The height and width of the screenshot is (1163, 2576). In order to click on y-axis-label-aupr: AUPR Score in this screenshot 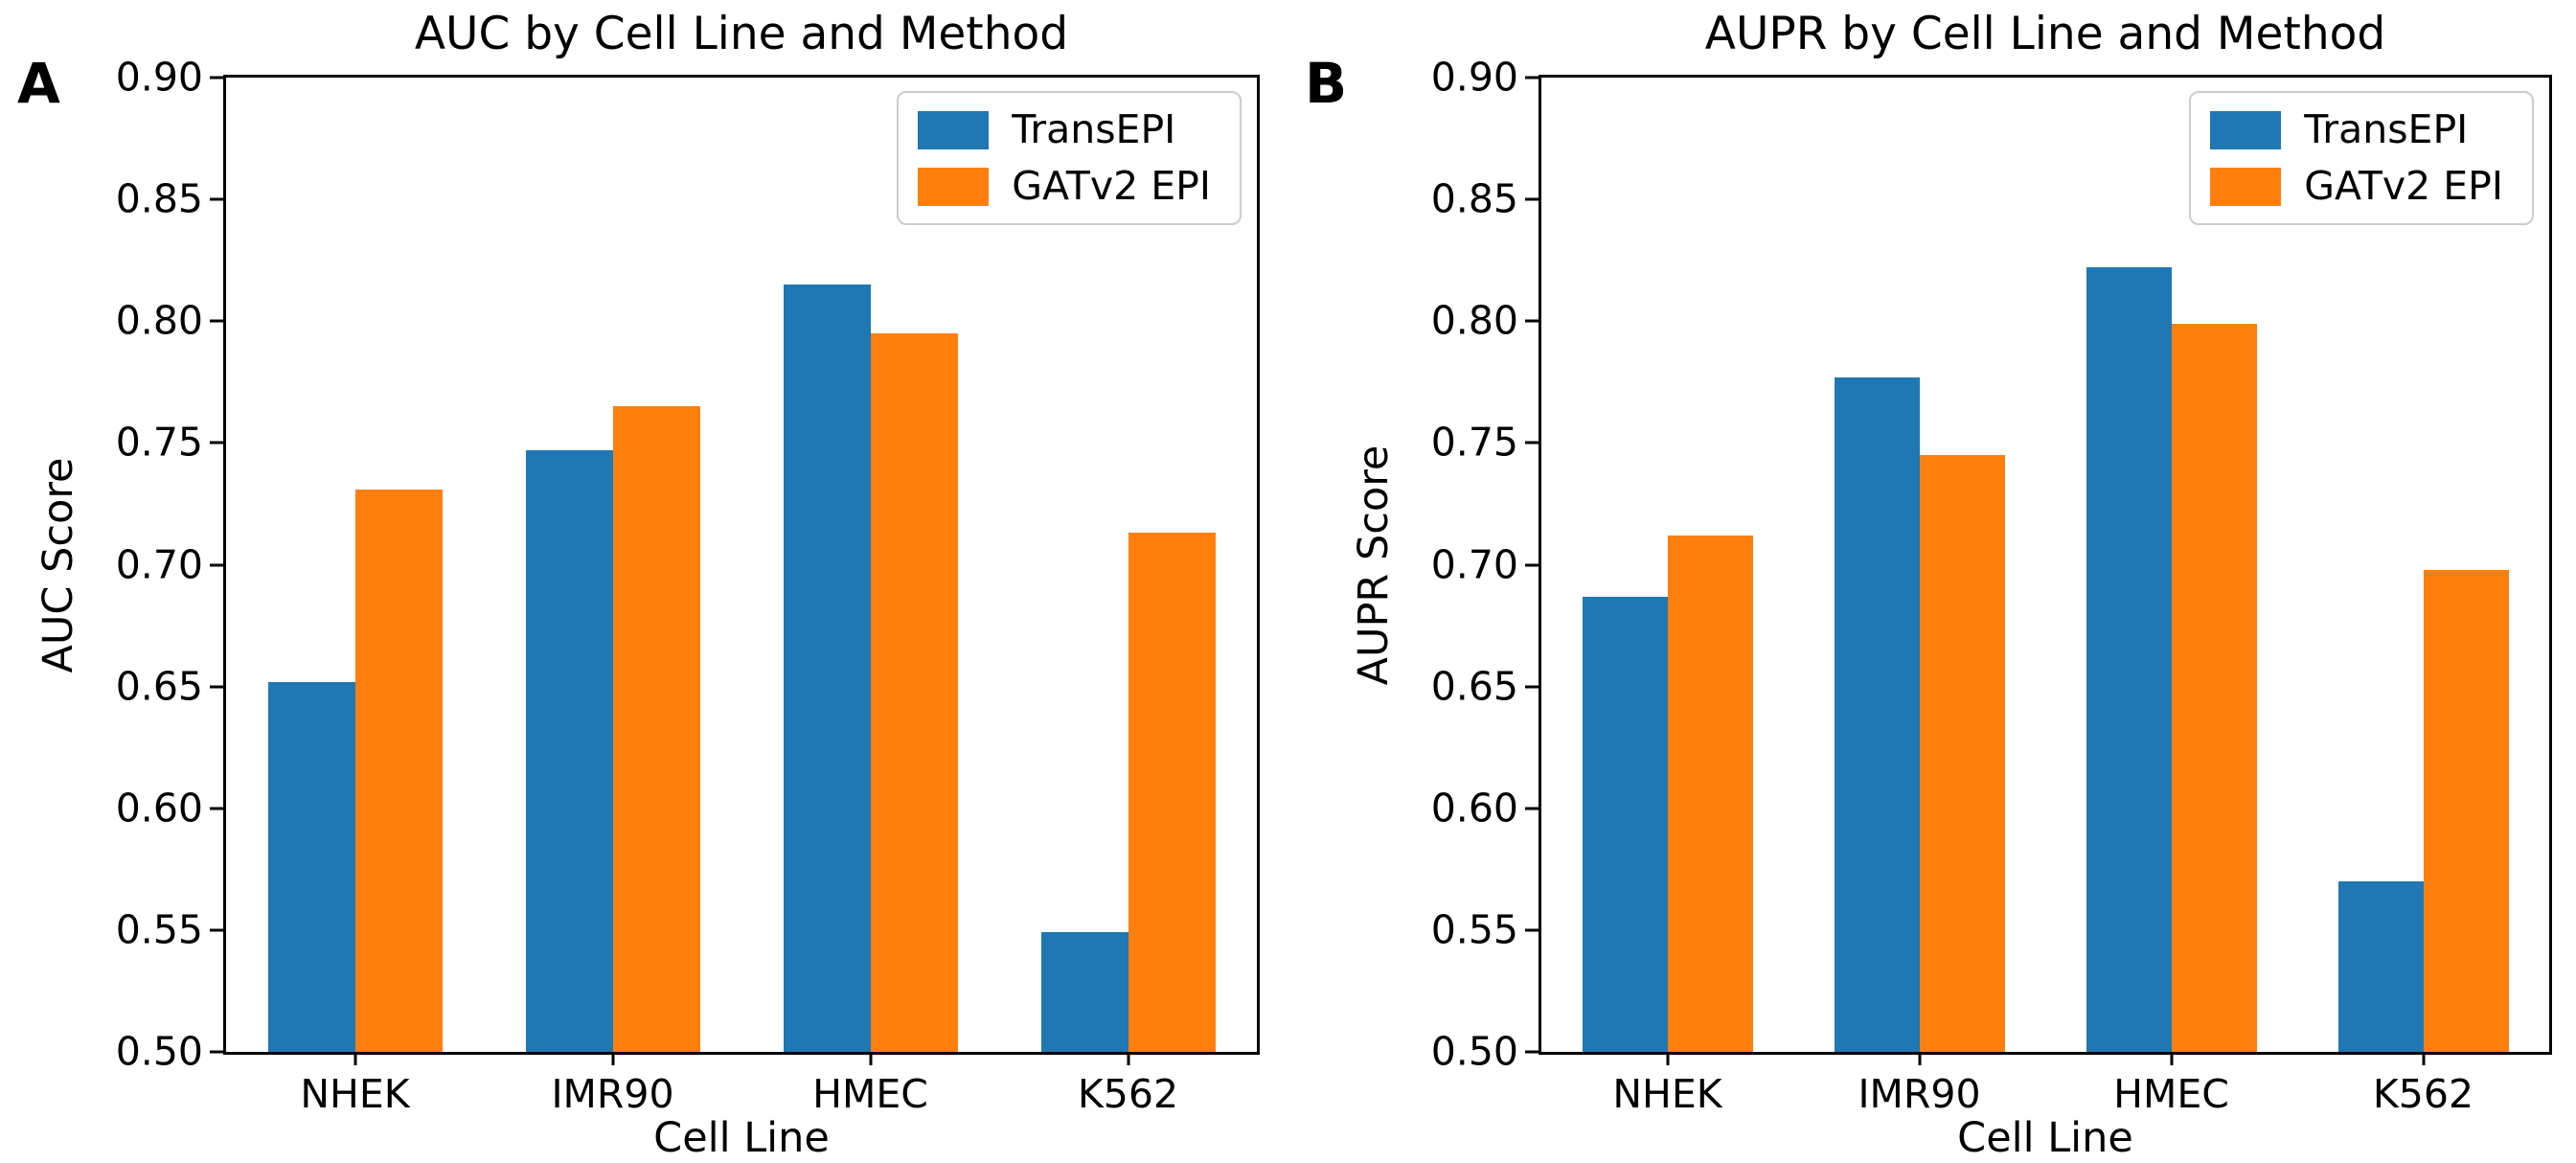, I will do `click(1374, 565)`.